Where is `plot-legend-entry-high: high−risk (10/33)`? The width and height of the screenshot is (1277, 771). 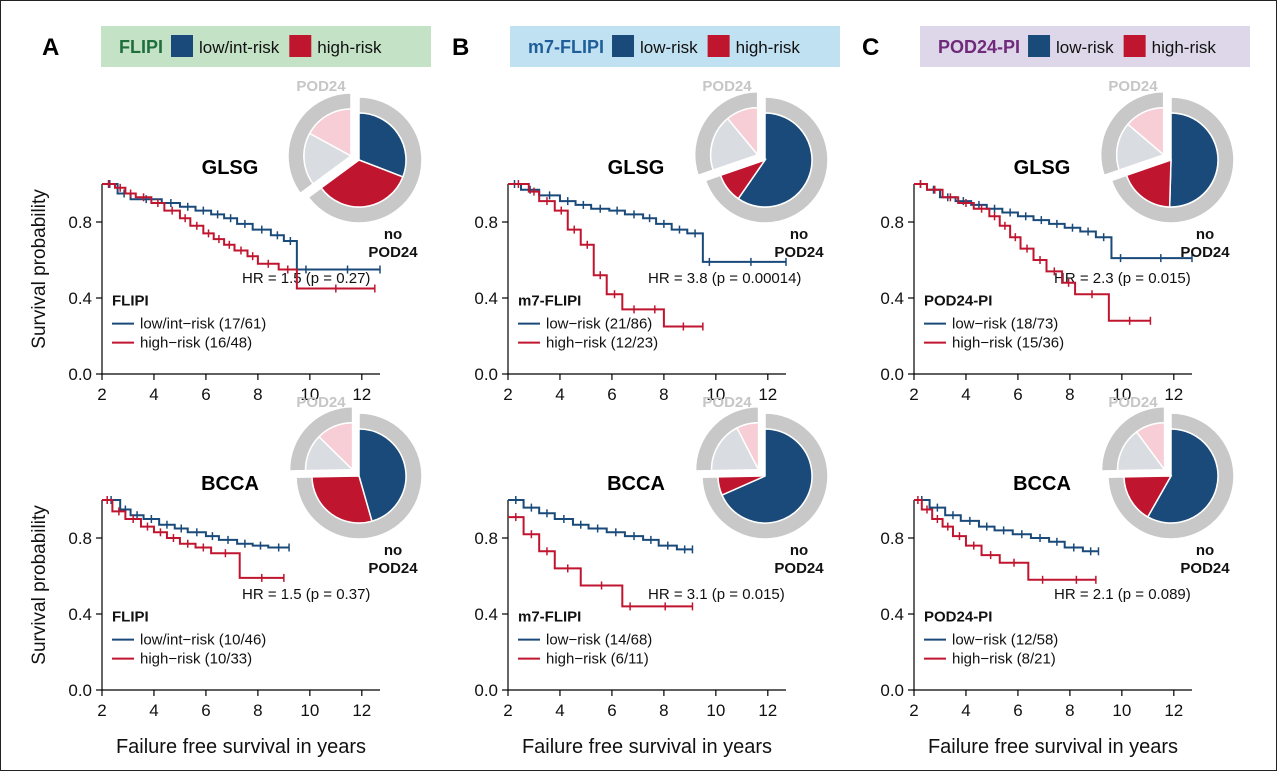 plot-legend-entry-high: high−risk (10/33) is located at coordinates (196, 659).